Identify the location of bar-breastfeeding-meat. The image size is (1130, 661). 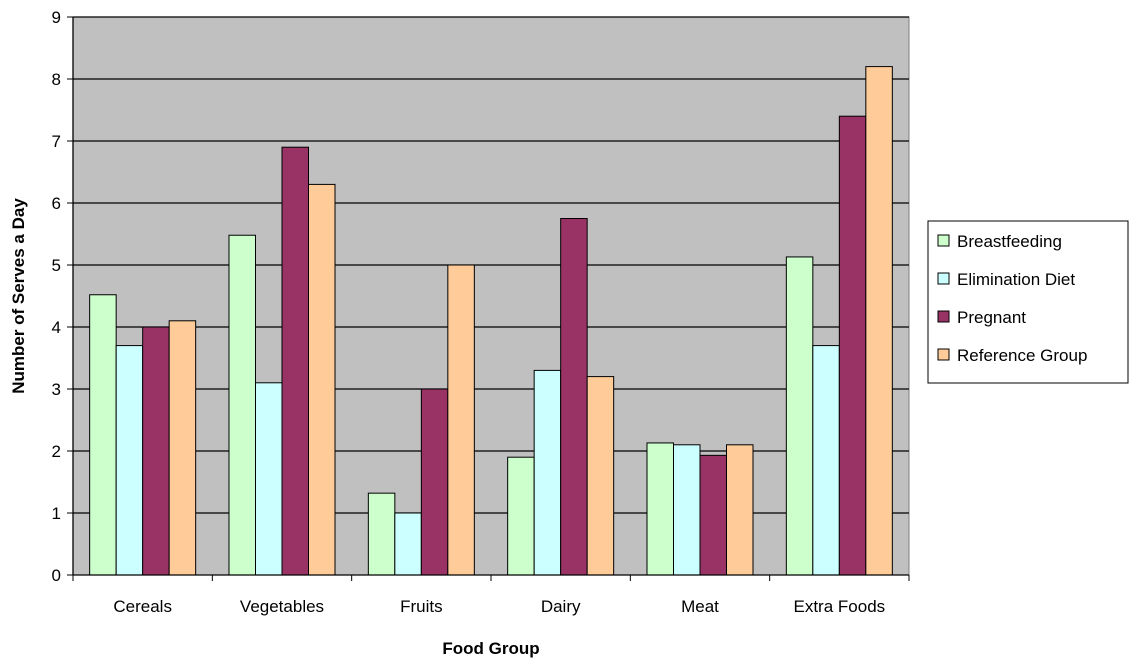
(660, 509).